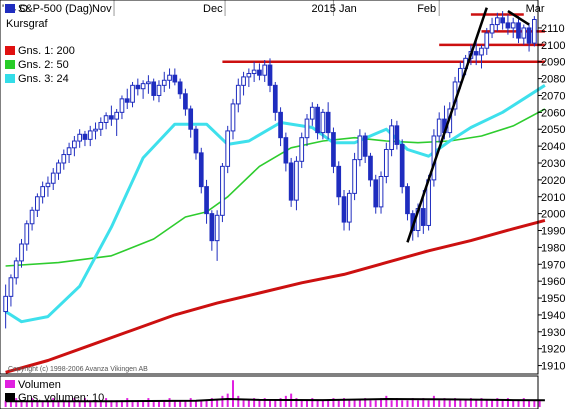 The image size is (569, 409). What do you see at coordinates (553, 215) in the screenshot?
I see `y-tick-label: 2000` at bounding box center [553, 215].